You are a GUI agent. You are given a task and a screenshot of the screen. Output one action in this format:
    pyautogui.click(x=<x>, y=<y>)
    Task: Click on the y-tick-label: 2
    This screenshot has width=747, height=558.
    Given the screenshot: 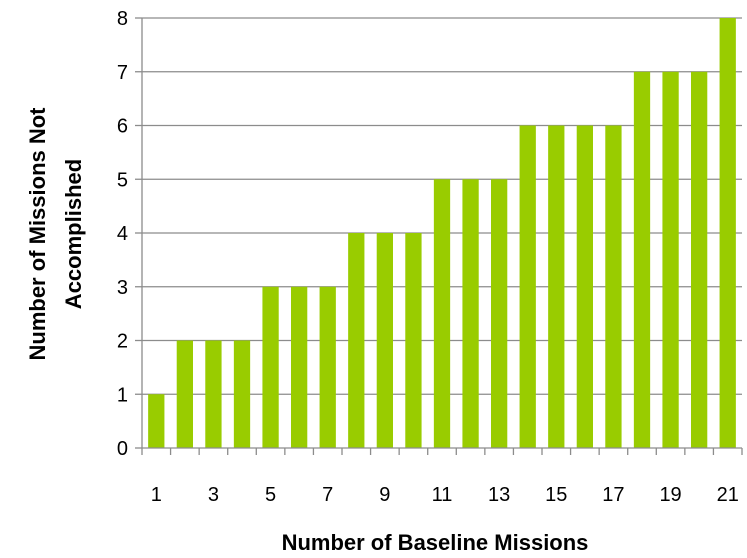 What is the action you would take?
    pyautogui.click(x=122, y=342)
    